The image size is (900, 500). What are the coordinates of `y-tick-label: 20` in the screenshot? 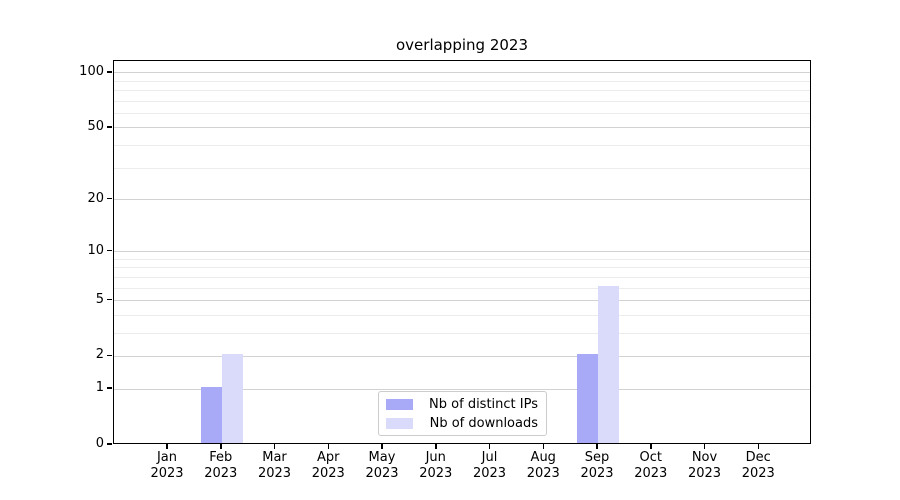 It's located at (95, 198).